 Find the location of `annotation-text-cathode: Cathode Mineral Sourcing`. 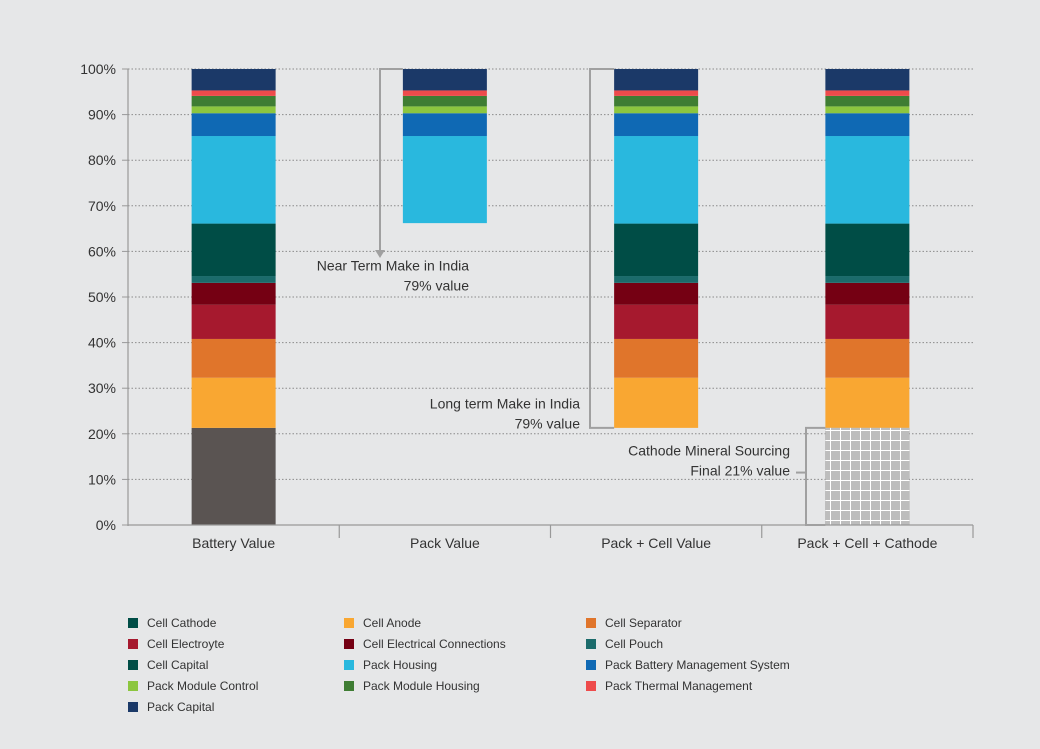

annotation-text-cathode: Cathode Mineral Sourcing is located at coordinates (709, 451).